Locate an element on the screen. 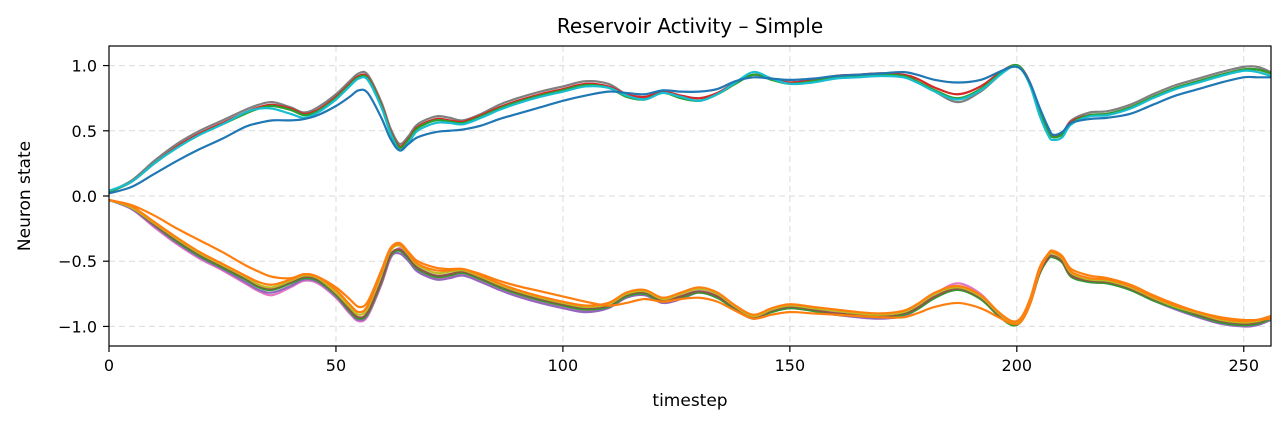 The image size is (1286, 424). x-axis: 0 50 100 150 200 250 is located at coordinates (681, 360).